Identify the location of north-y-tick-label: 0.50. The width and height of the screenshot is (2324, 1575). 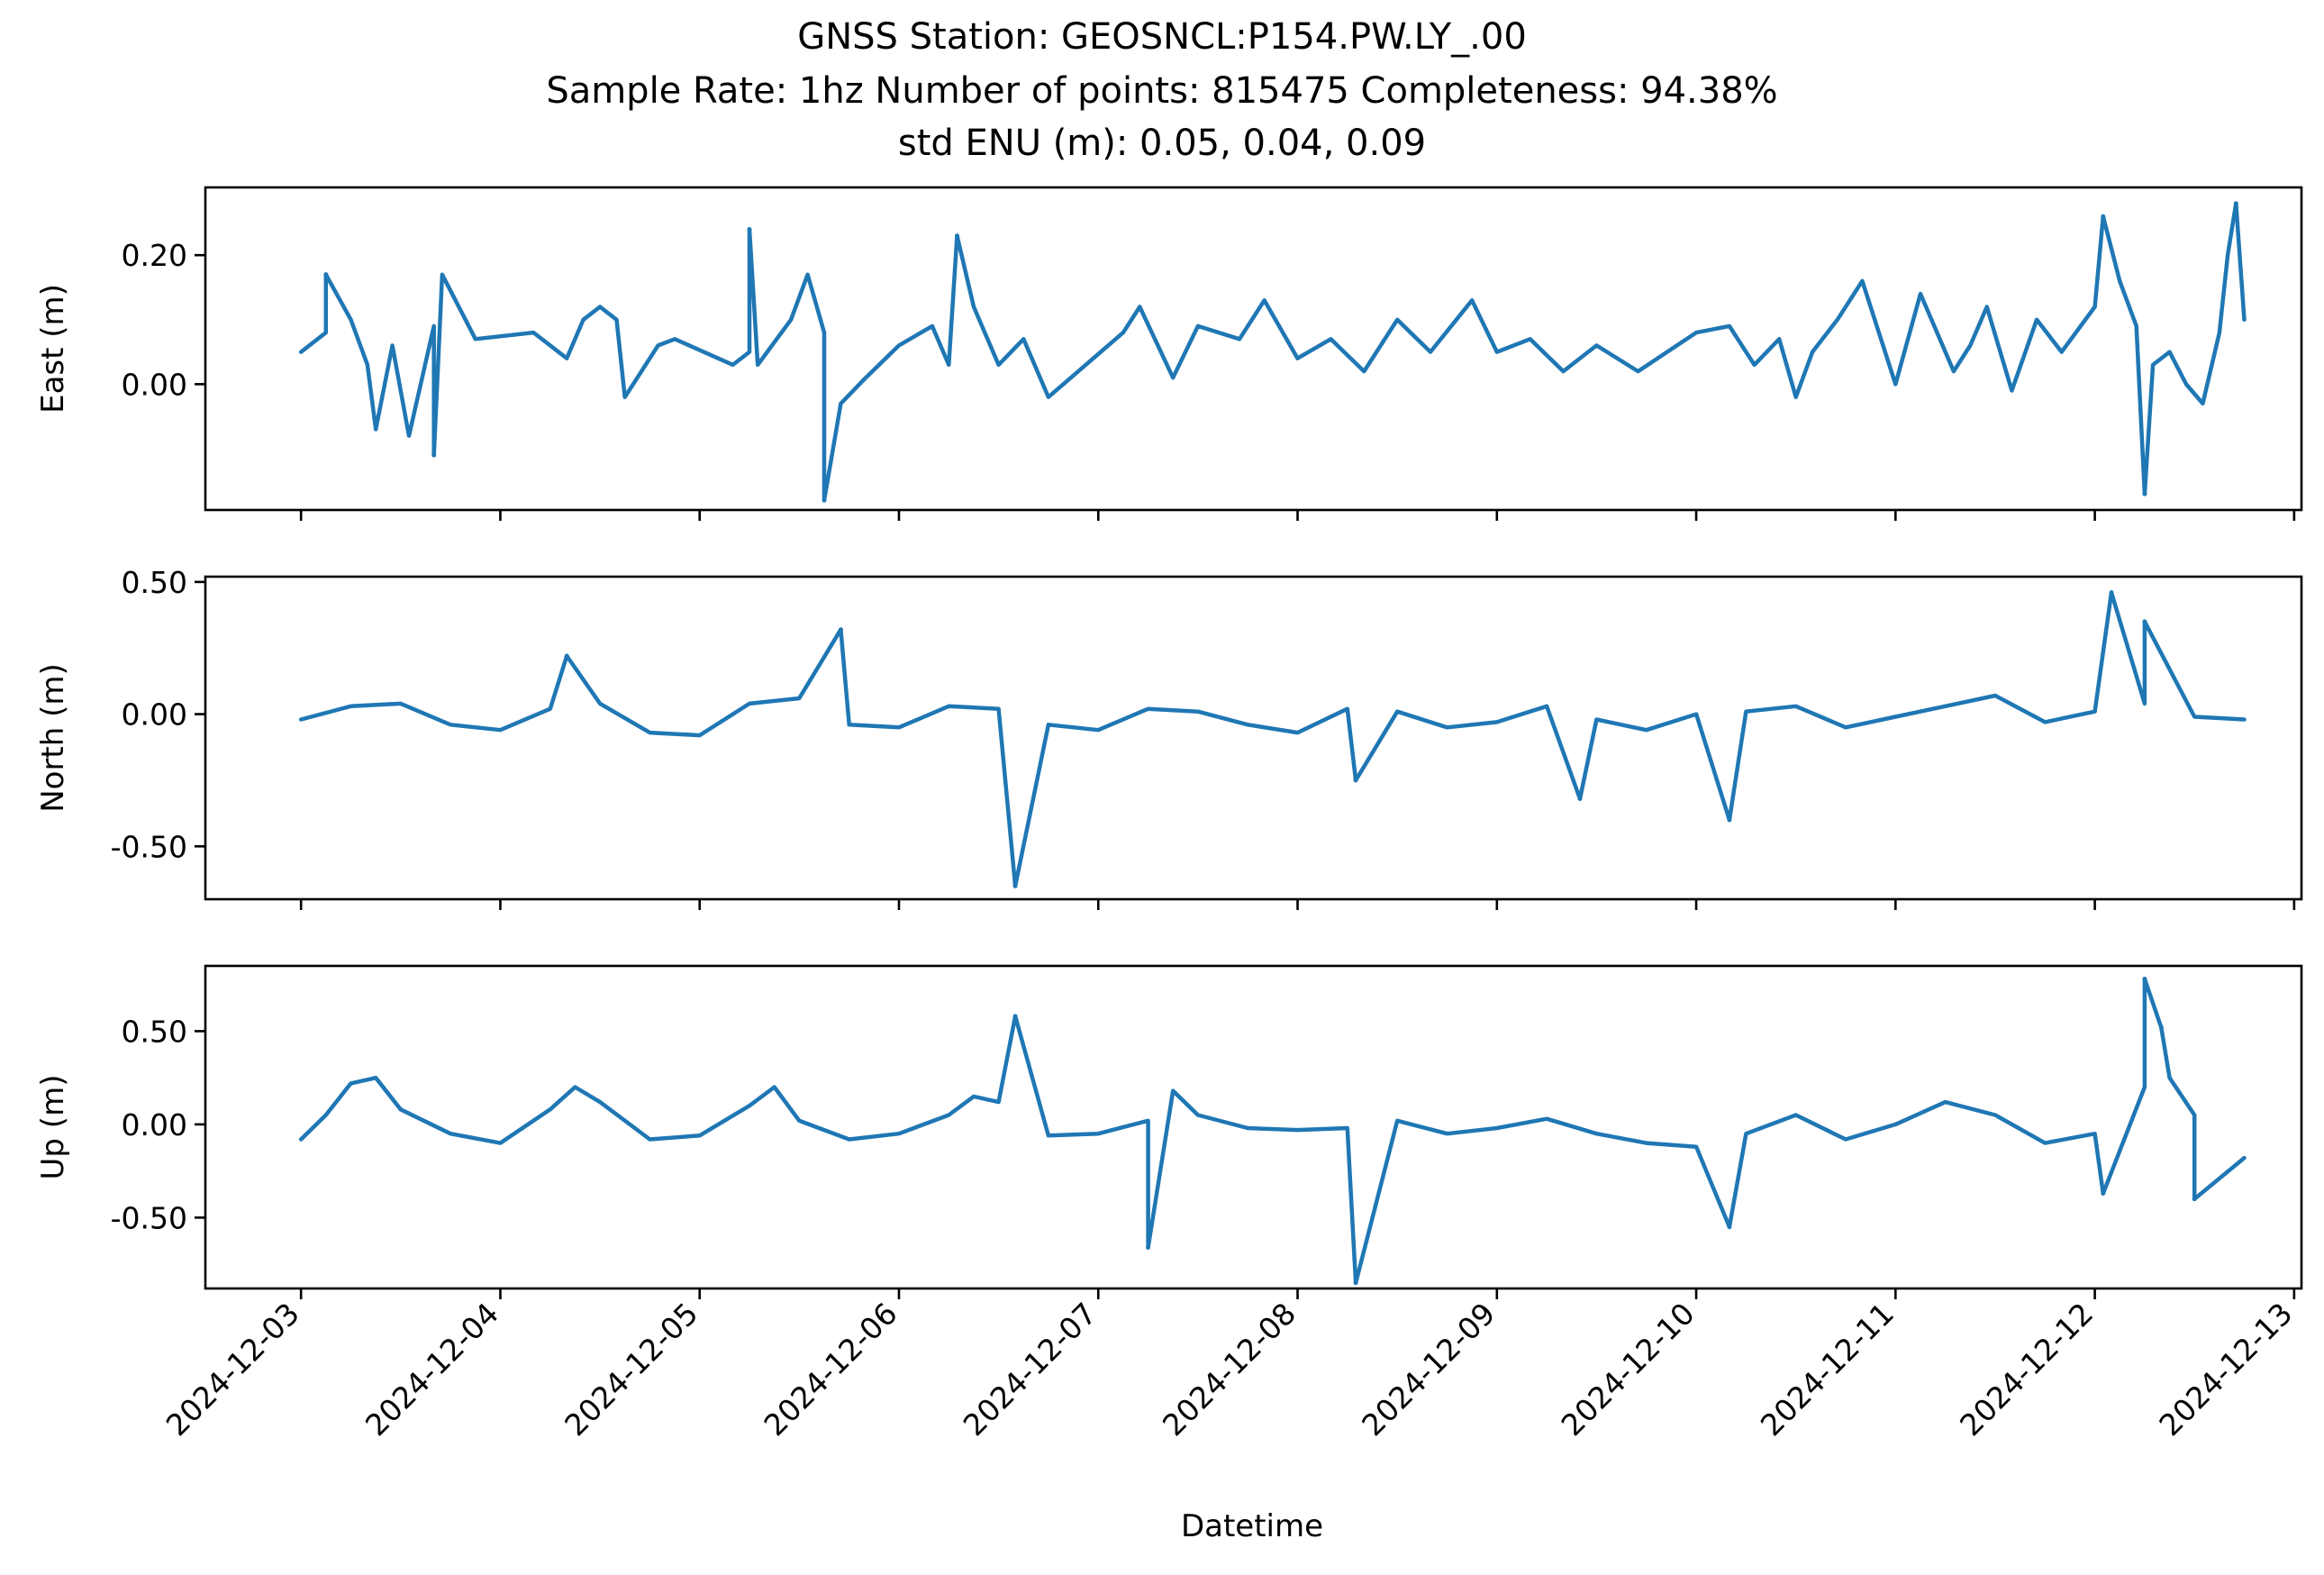
(155, 582).